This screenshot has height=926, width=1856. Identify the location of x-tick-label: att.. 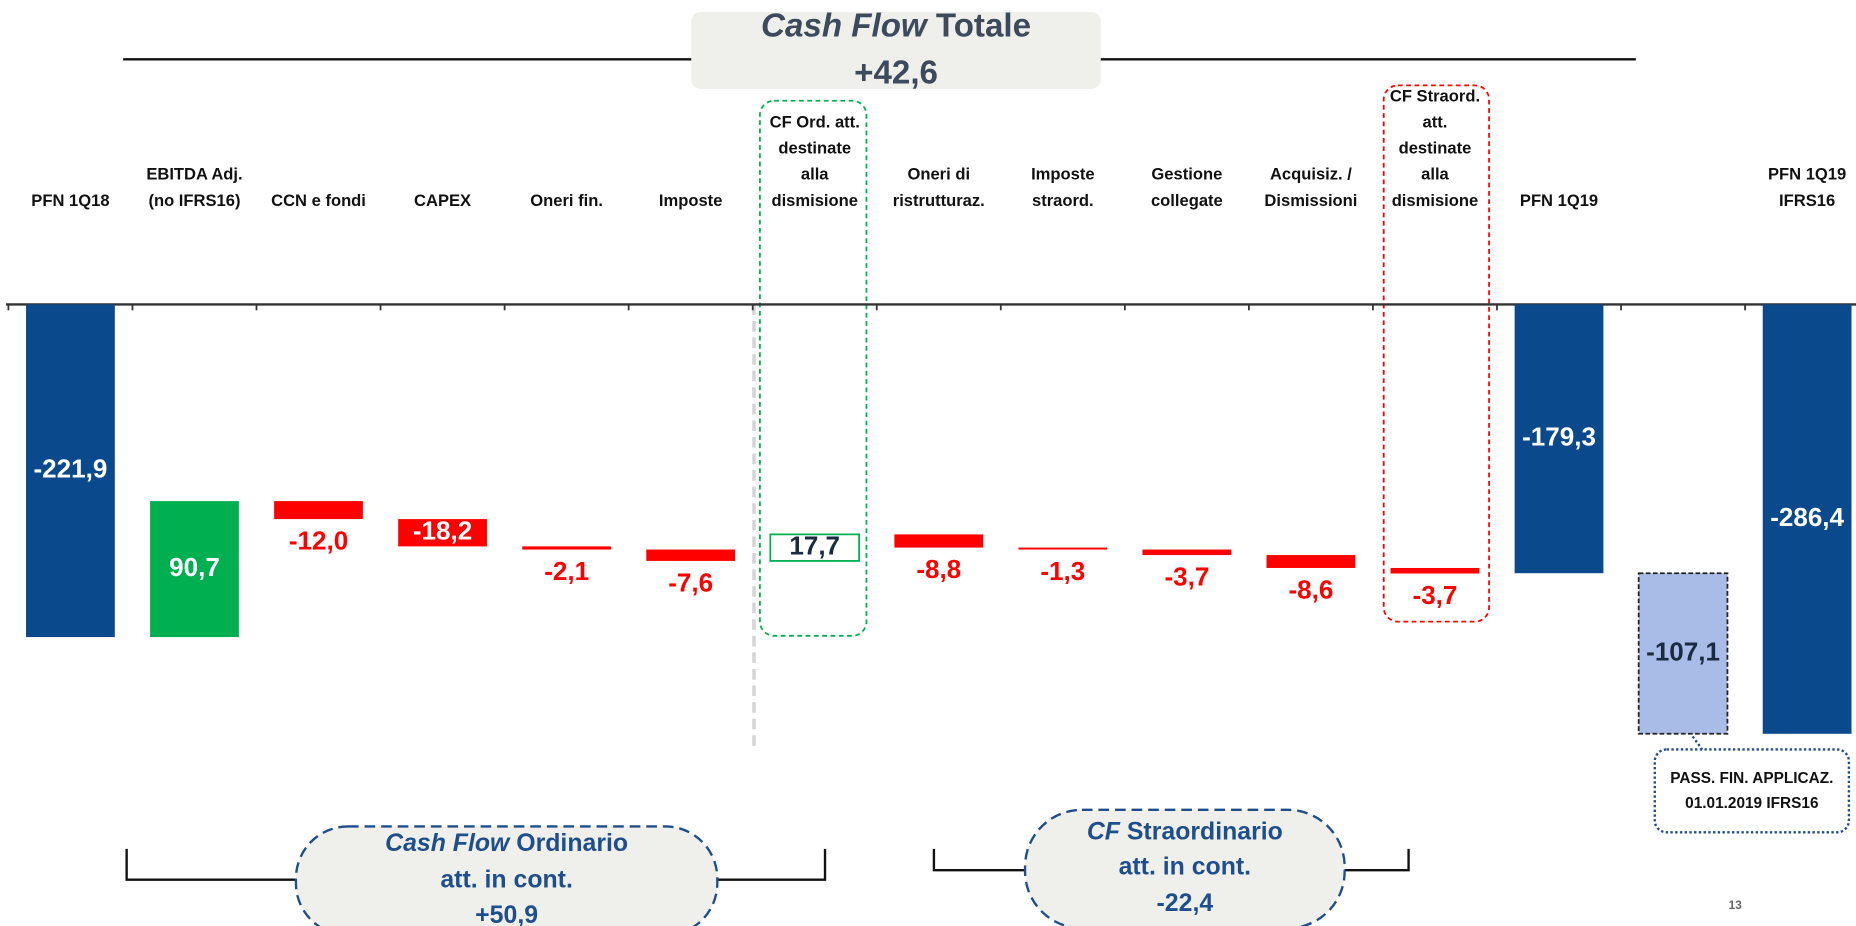
(1435, 122).